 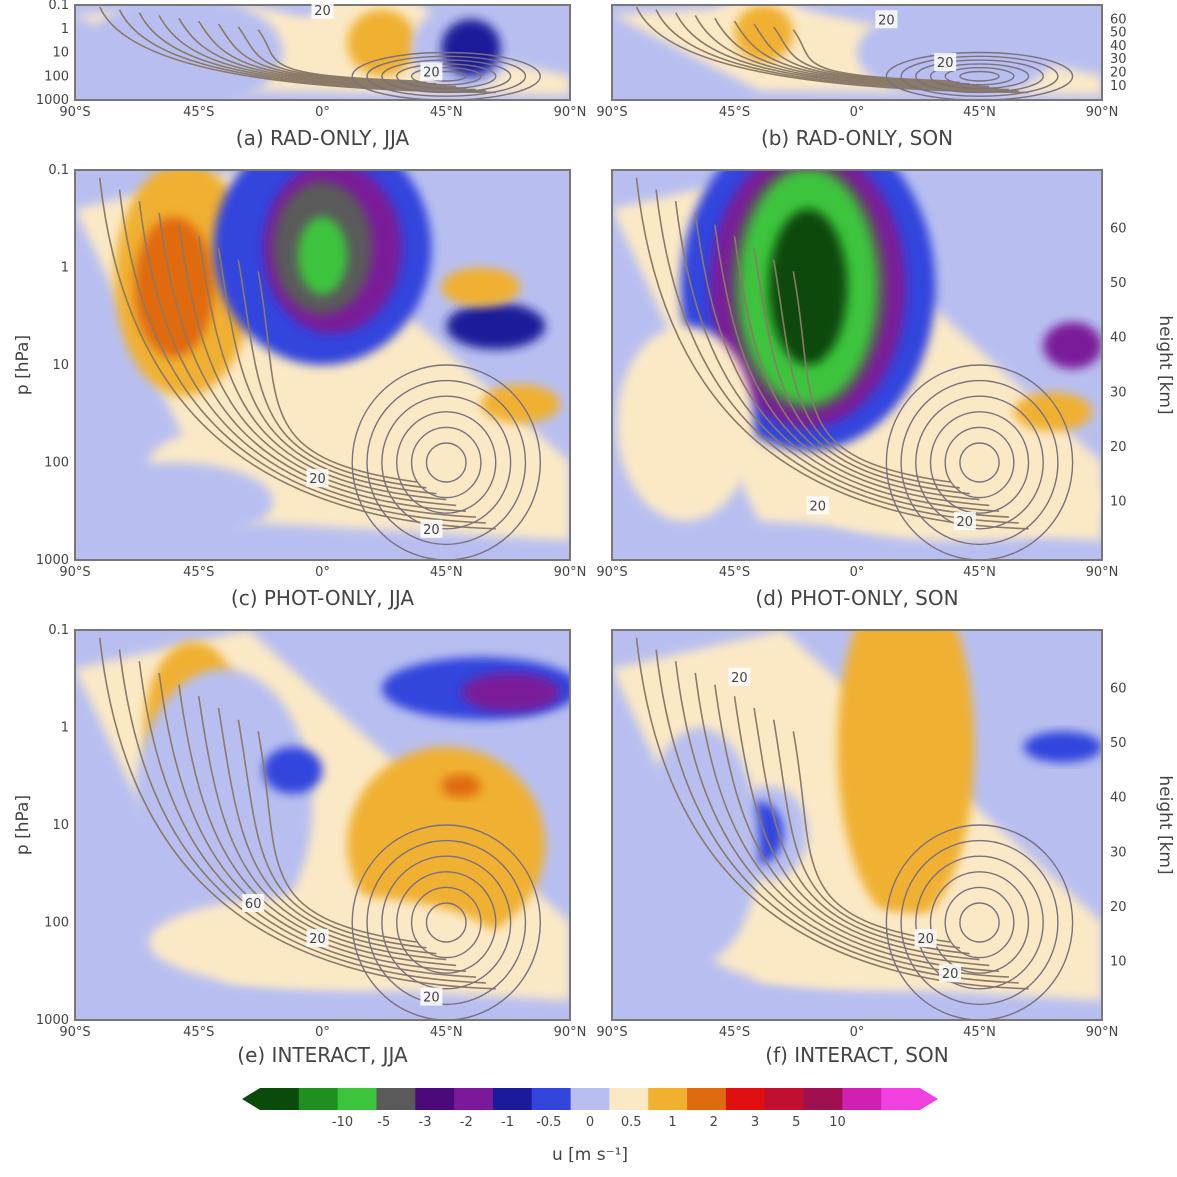 What do you see at coordinates (323, 138) in the screenshot?
I see `panel-caption: (a) RAD-ONLY, JJA` at bounding box center [323, 138].